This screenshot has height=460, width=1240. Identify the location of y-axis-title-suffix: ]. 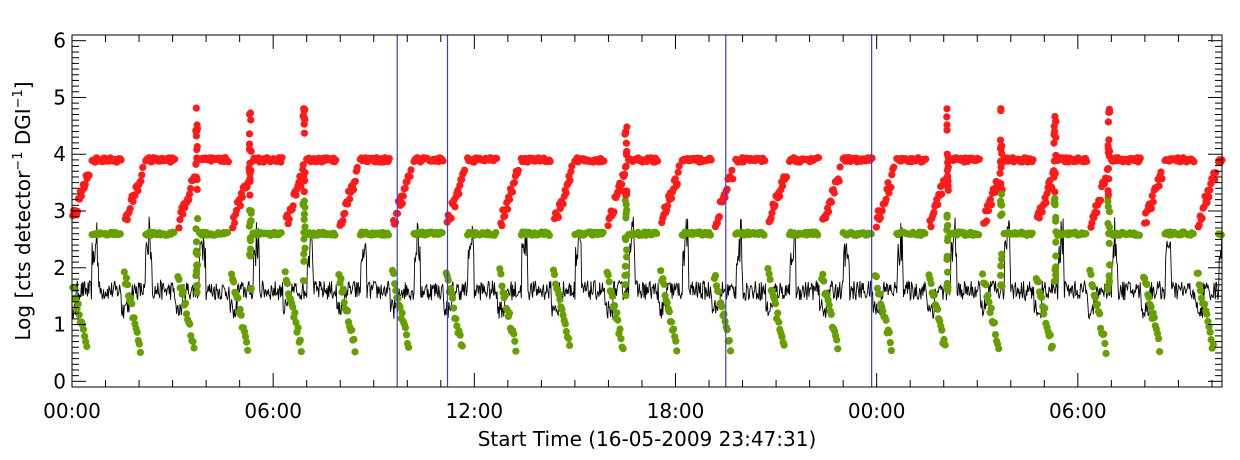
(23, 85).